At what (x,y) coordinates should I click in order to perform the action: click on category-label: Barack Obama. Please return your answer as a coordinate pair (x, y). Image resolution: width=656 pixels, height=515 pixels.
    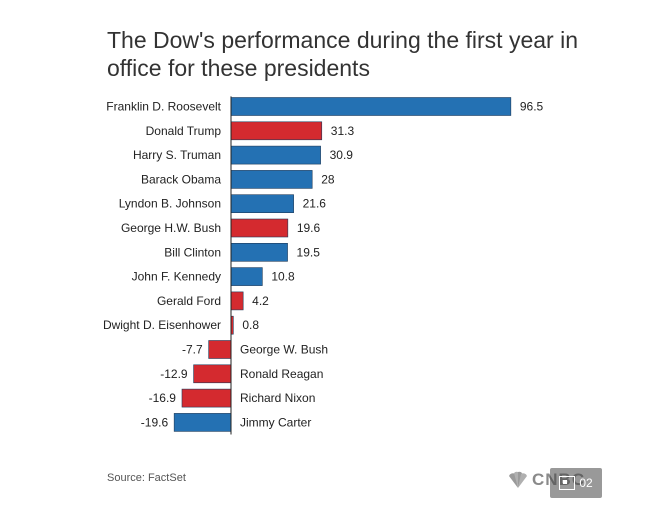
    Looking at the image, I should click on (181, 179).